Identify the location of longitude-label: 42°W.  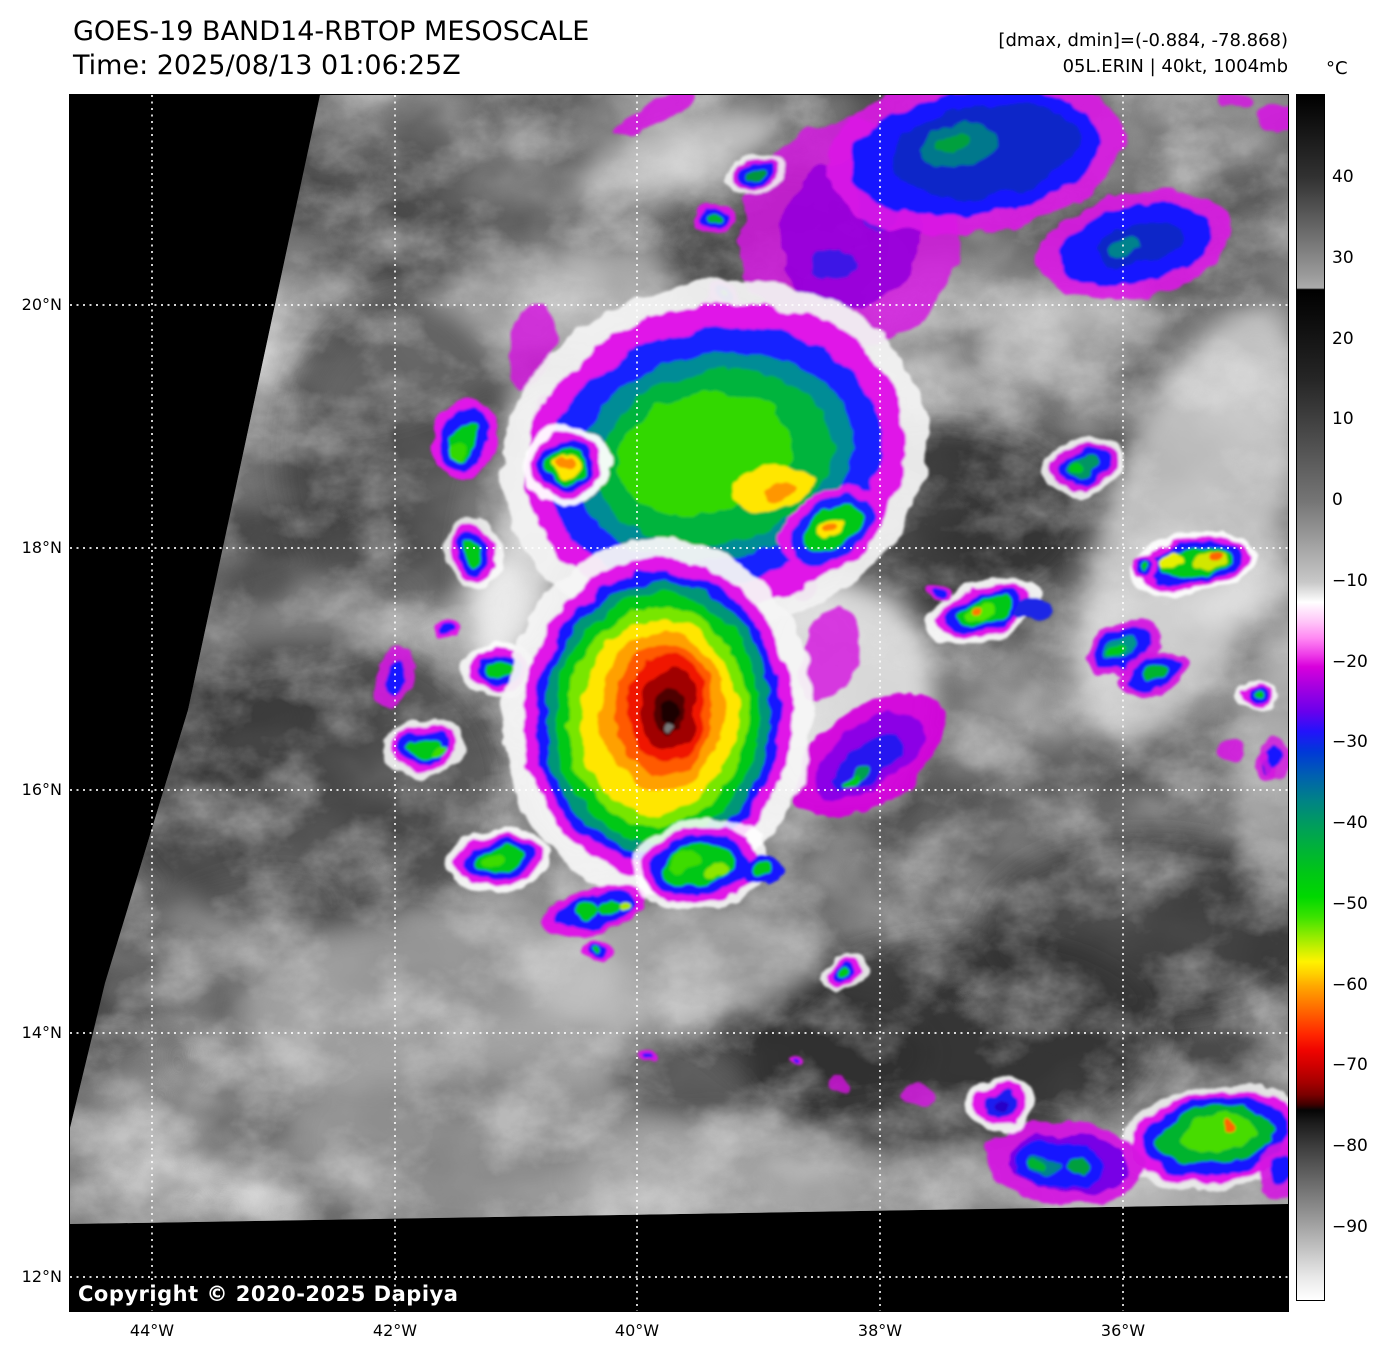
(395, 1330).